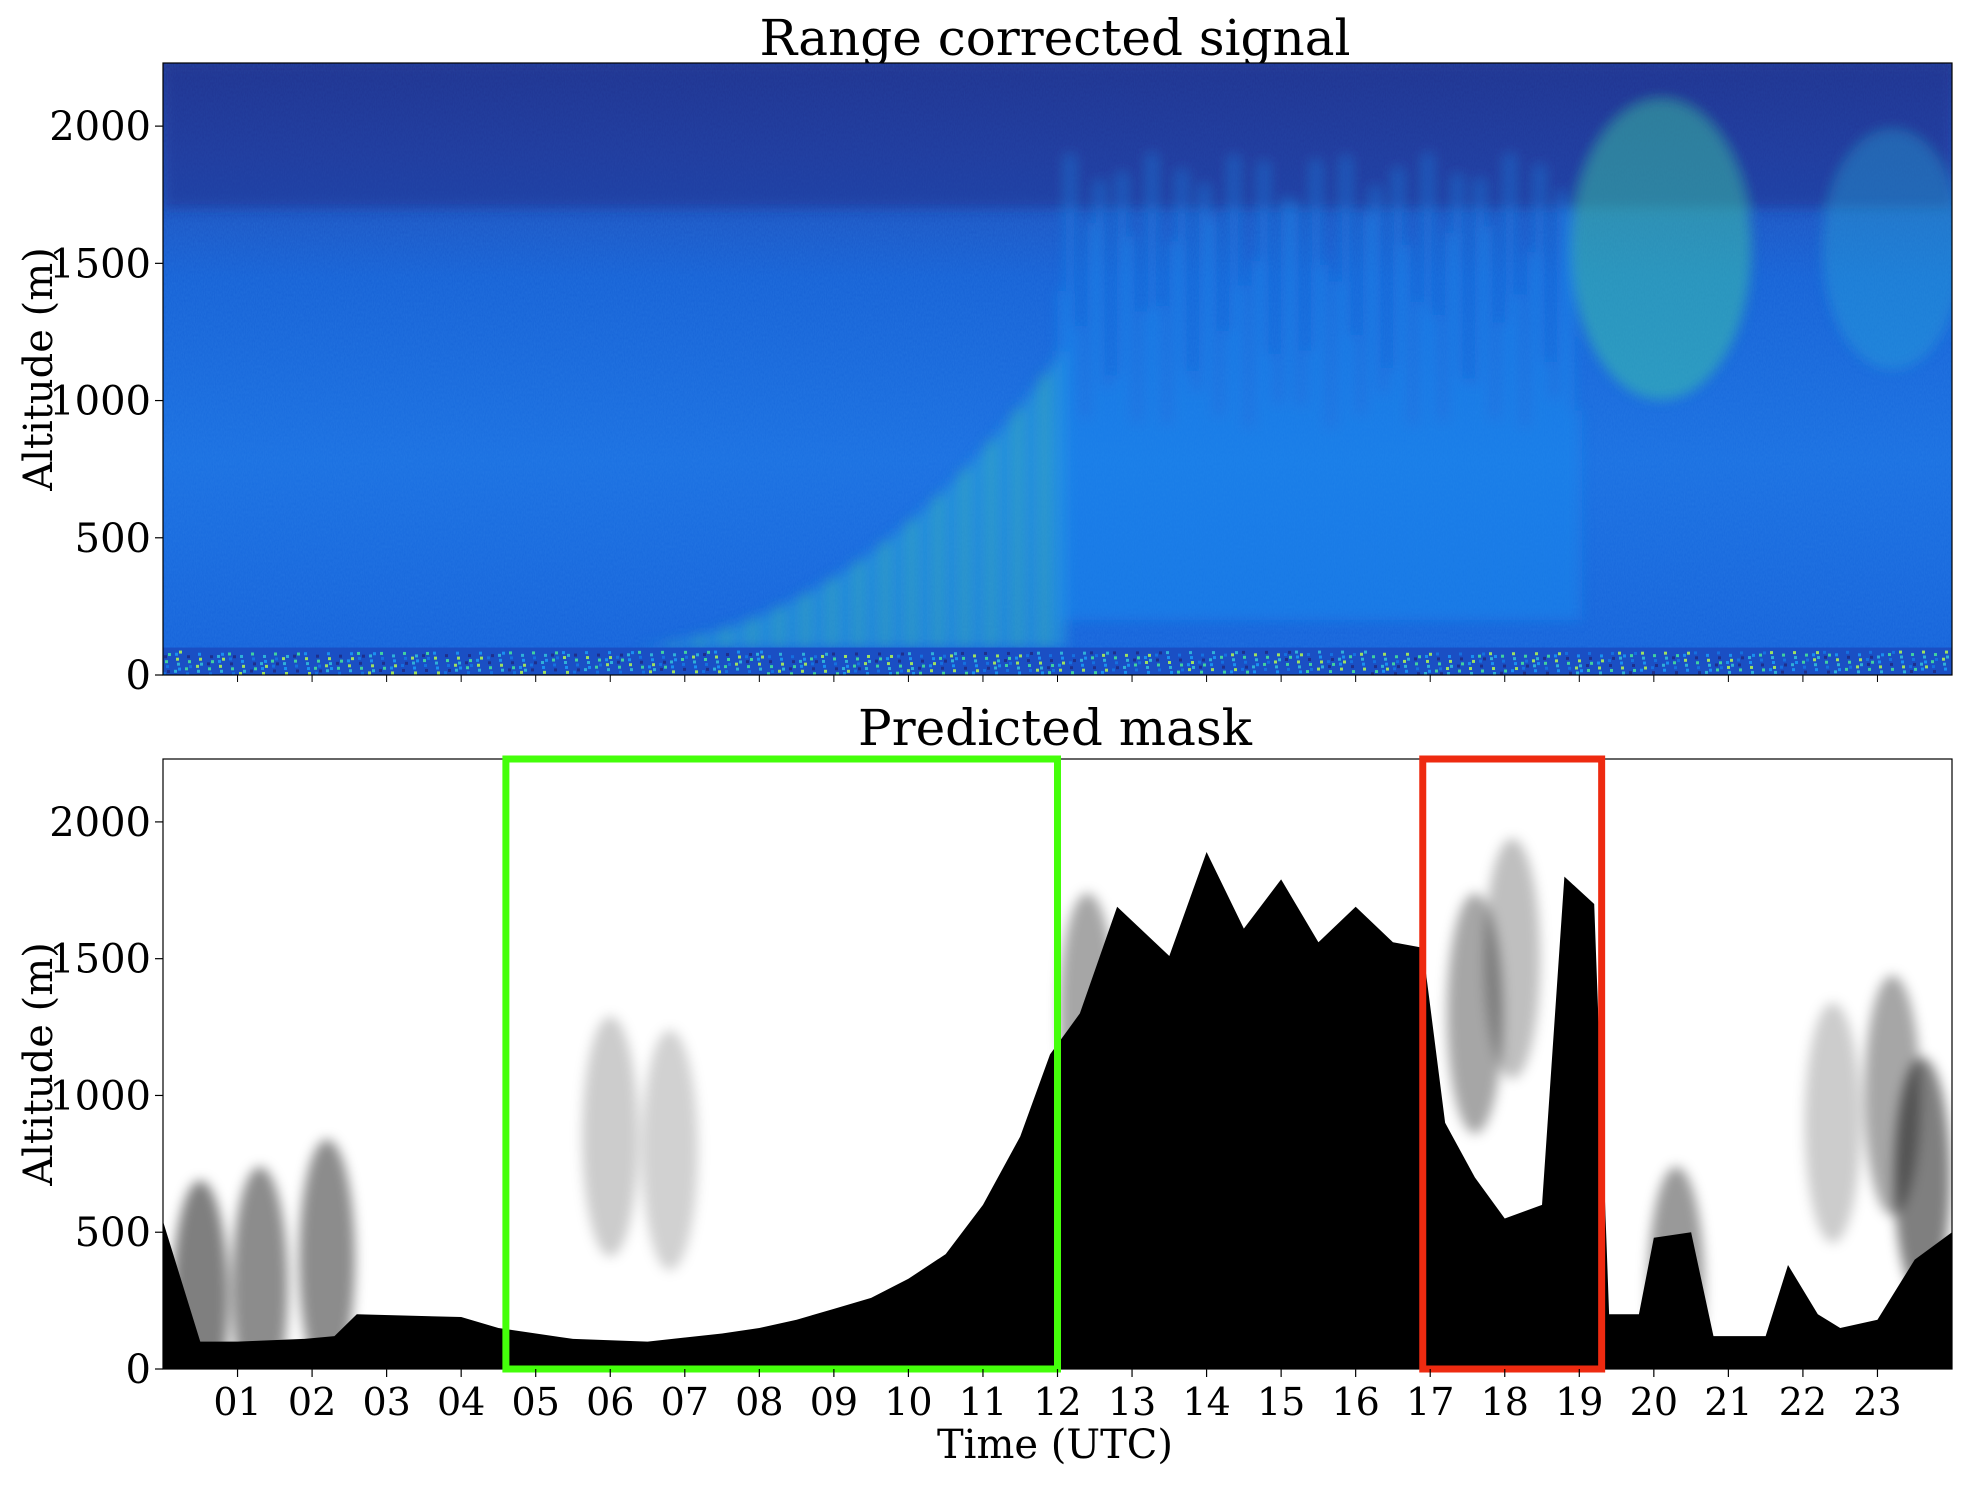  What do you see at coordinates (113, 539) in the screenshot?
I see `rcs-ytick-label: 500` at bounding box center [113, 539].